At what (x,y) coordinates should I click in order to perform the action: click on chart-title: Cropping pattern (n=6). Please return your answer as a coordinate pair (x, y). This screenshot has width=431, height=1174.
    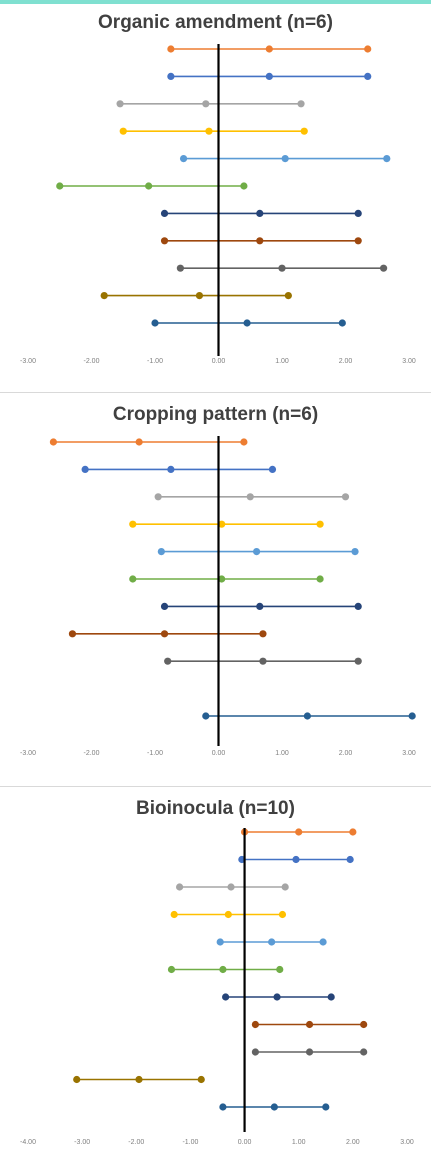
    Looking at the image, I should click on (215, 414).